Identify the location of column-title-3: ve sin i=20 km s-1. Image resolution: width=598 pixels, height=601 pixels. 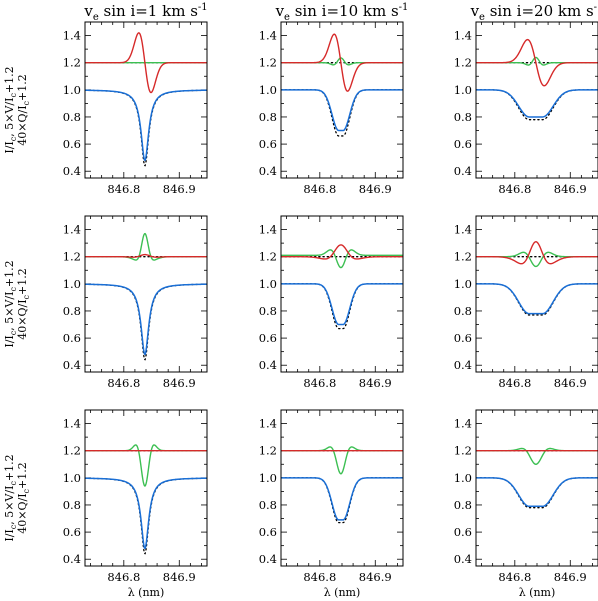
(534, 12).